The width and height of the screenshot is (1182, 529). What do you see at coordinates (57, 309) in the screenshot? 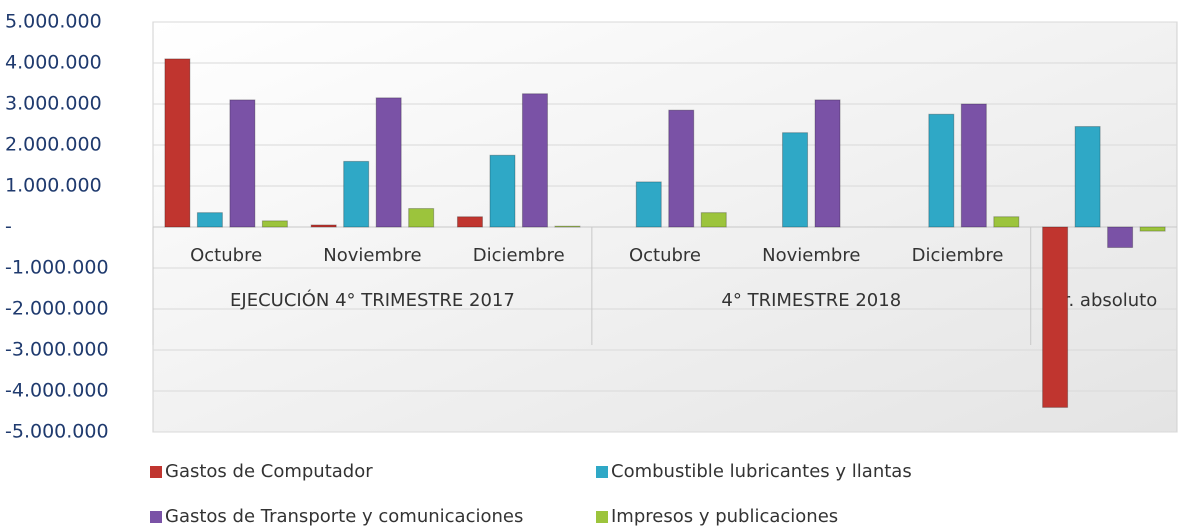
I see `y-tick-label: -2.000.000` at bounding box center [57, 309].